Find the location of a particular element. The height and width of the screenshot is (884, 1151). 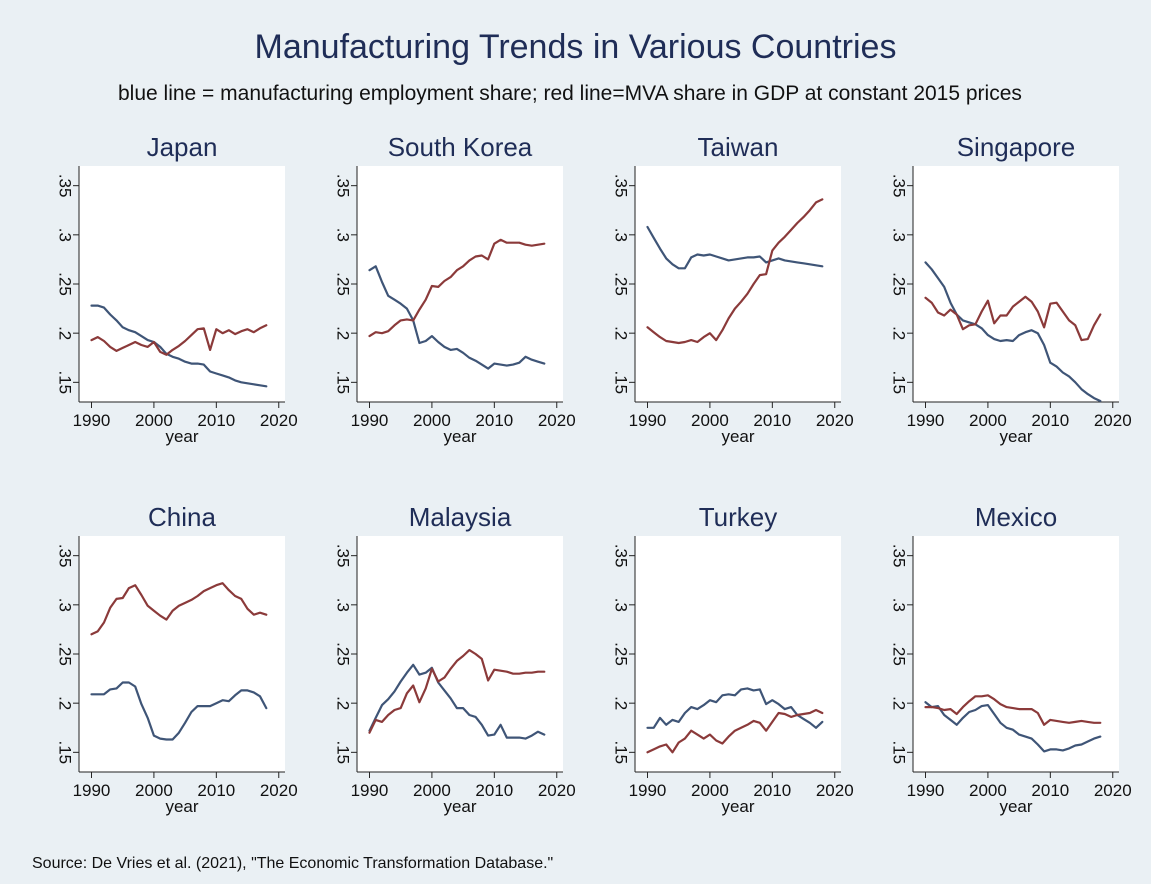

panel-taiwan: Taiwan .15 .2 .25 .3 .35 1990 2000 2010 2020 year is located at coordinates (733, 289).